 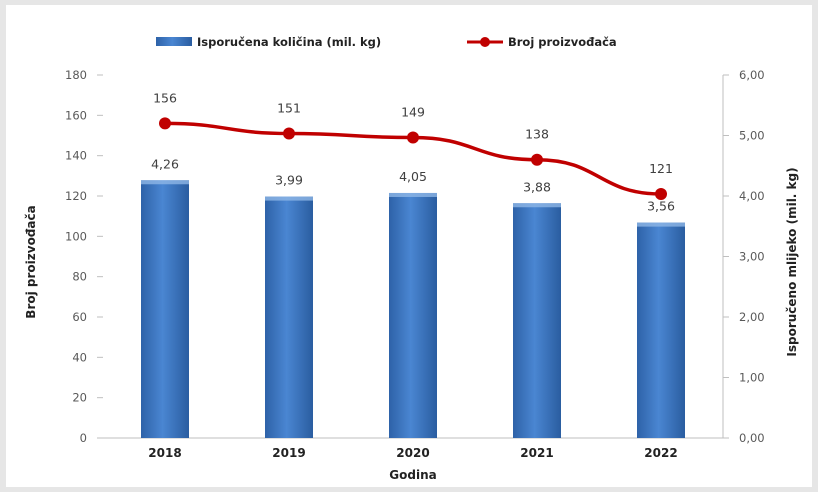 What do you see at coordinates (660, 453) in the screenshot?
I see `x-tick-label: 2022` at bounding box center [660, 453].